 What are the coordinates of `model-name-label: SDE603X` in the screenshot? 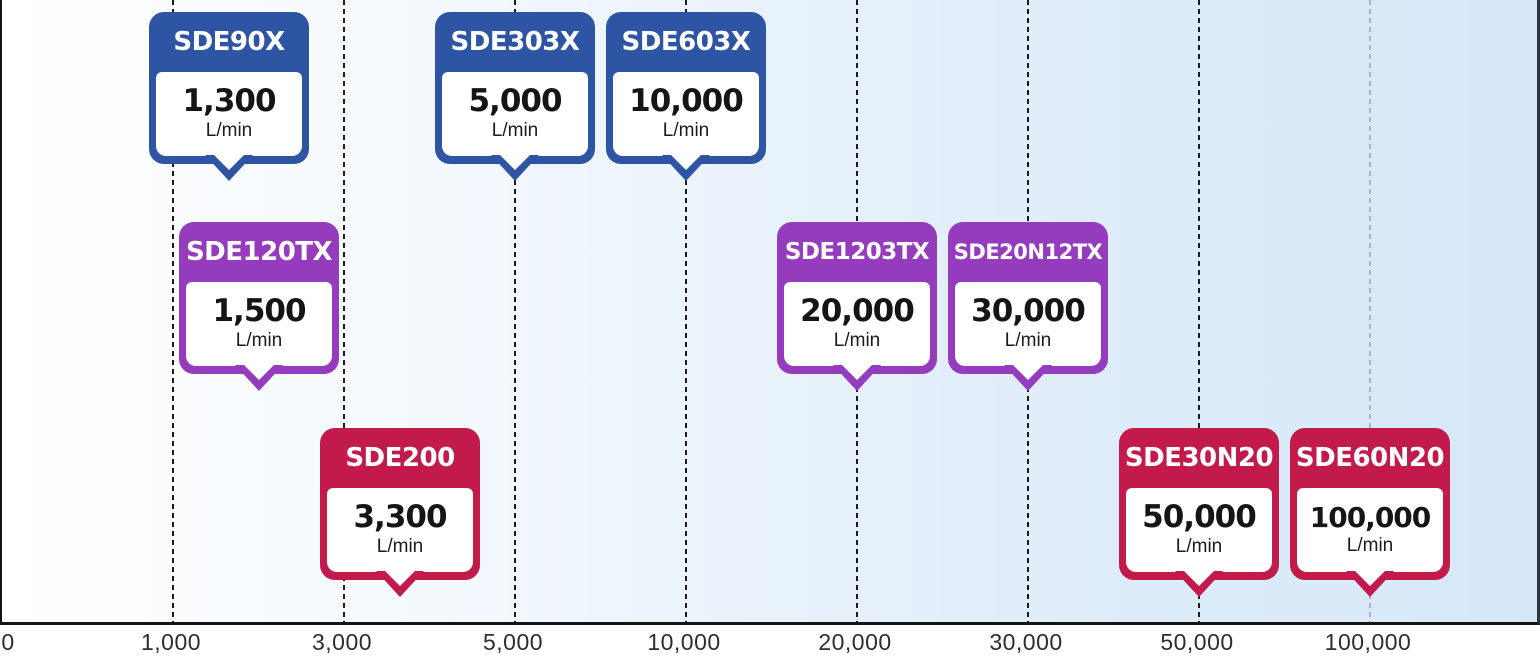 It's located at (686, 42).